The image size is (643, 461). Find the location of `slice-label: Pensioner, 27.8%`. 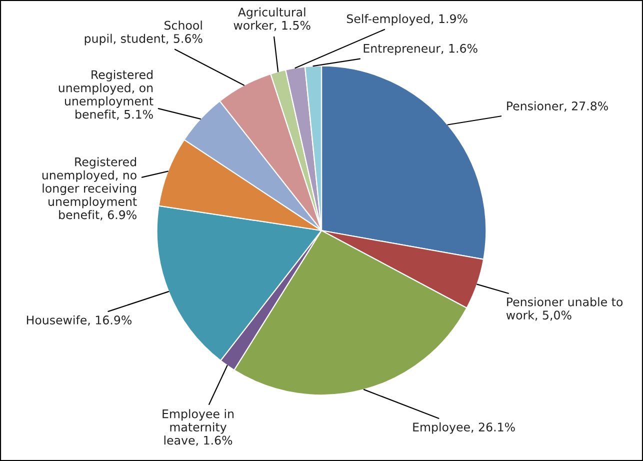

slice-label: Pensioner, 27.8% is located at coordinates (557, 106).